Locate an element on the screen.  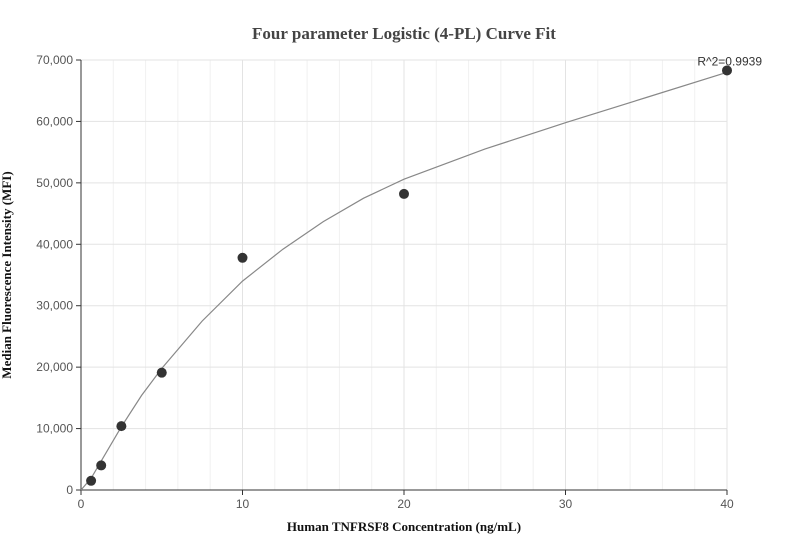
x-tick-label: 10 is located at coordinates (243, 504).